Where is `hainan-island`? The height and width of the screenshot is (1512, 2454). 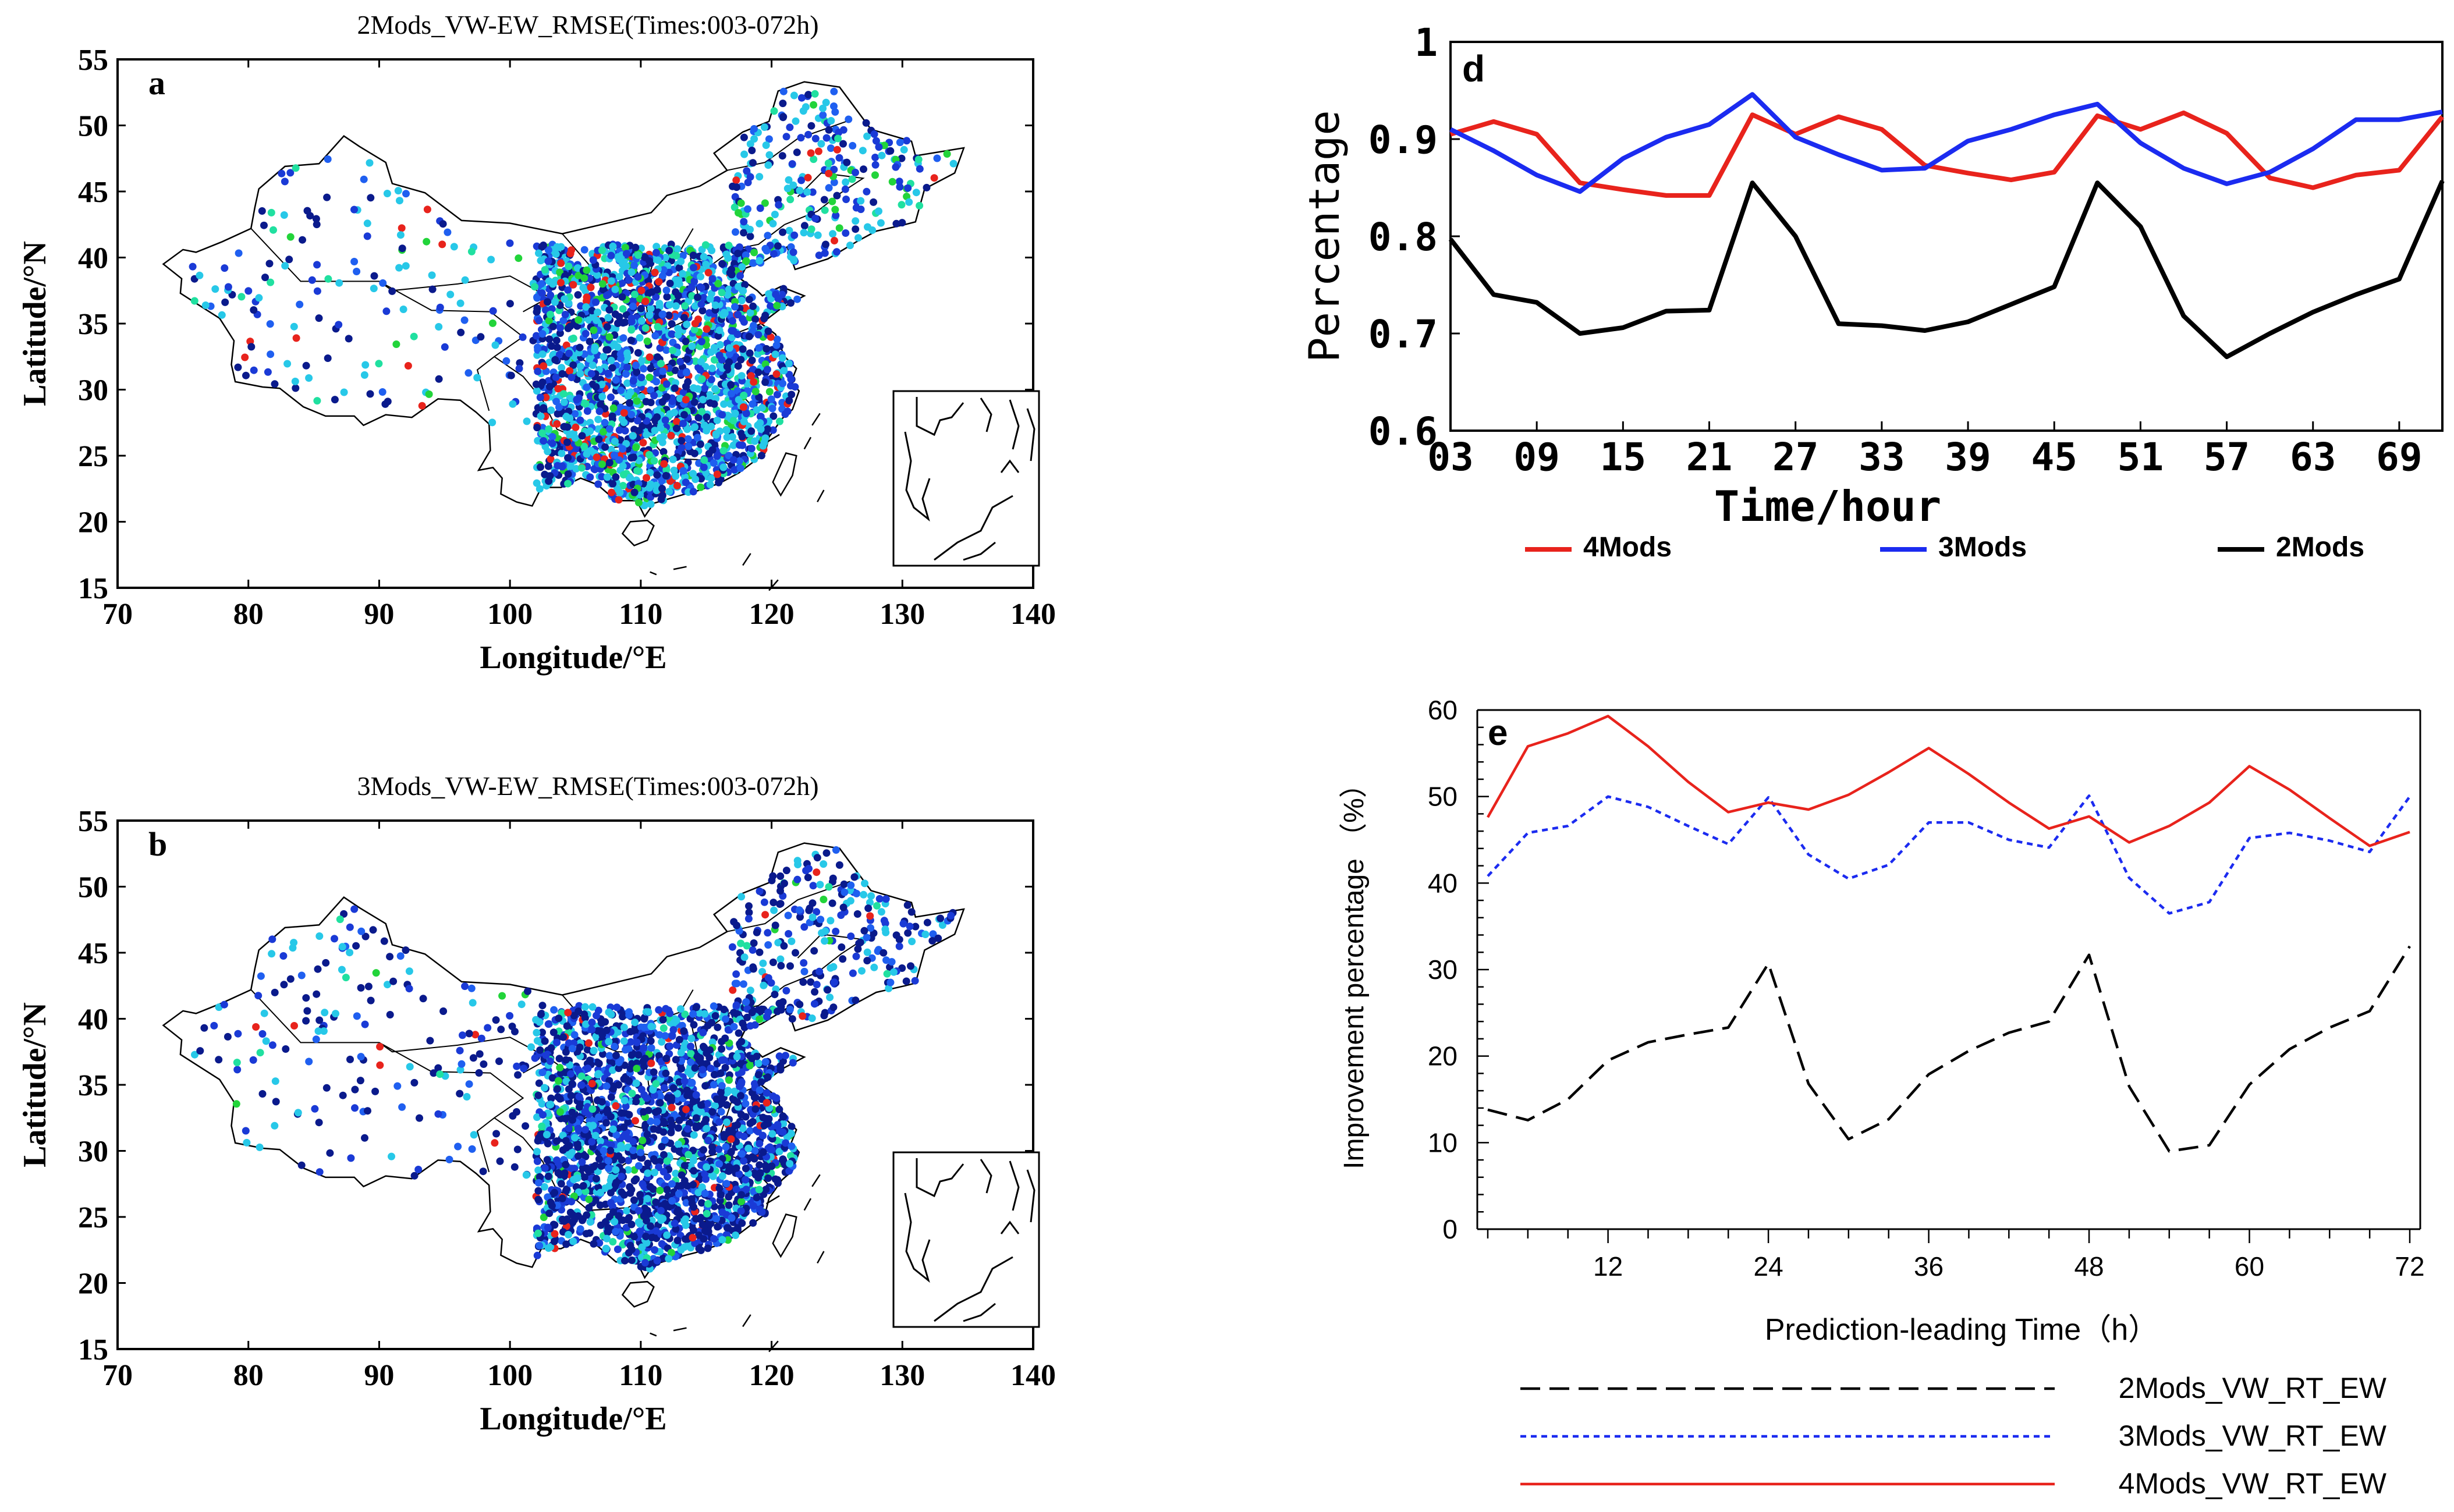 hainan-island is located at coordinates (638, 1294).